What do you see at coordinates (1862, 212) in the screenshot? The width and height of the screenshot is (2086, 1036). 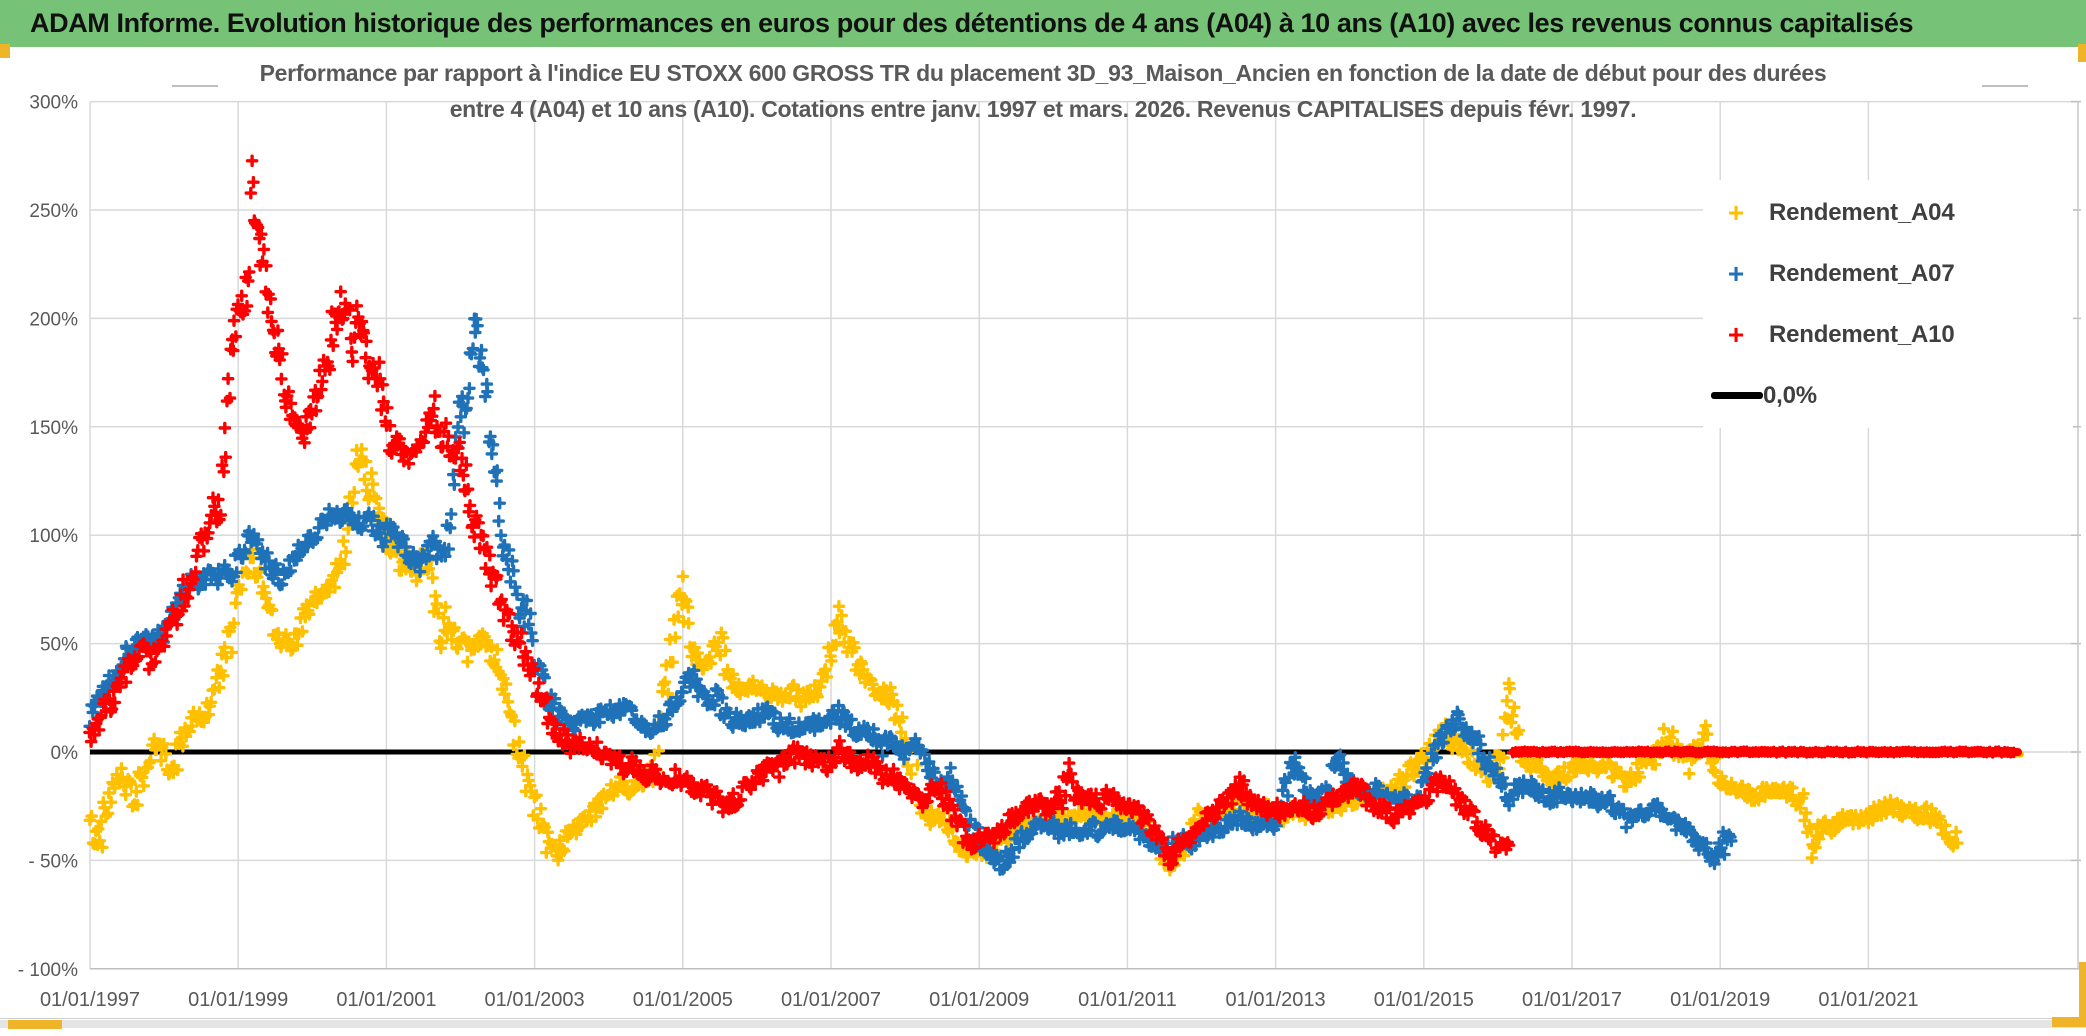 I see `legend-label: Rendement_A04` at bounding box center [1862, 212].